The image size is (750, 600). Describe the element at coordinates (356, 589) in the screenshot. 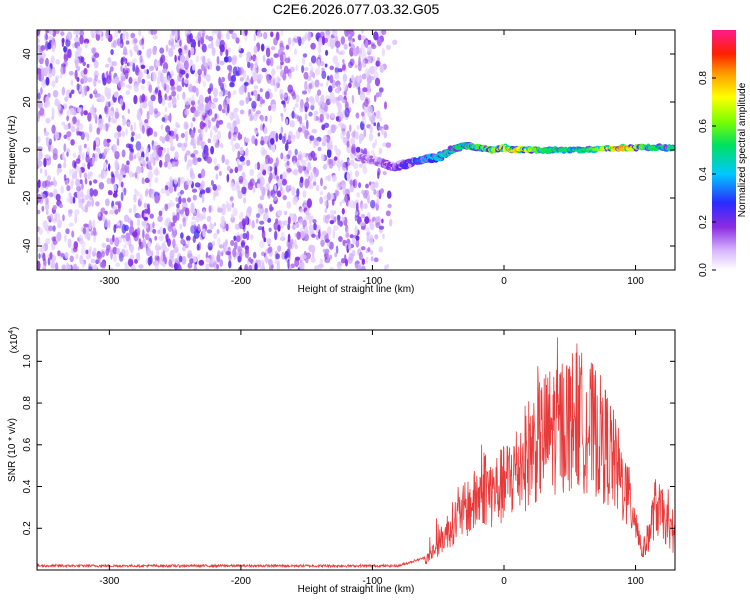

I see `snr-x-label: Height of straight line (km)` at that location.